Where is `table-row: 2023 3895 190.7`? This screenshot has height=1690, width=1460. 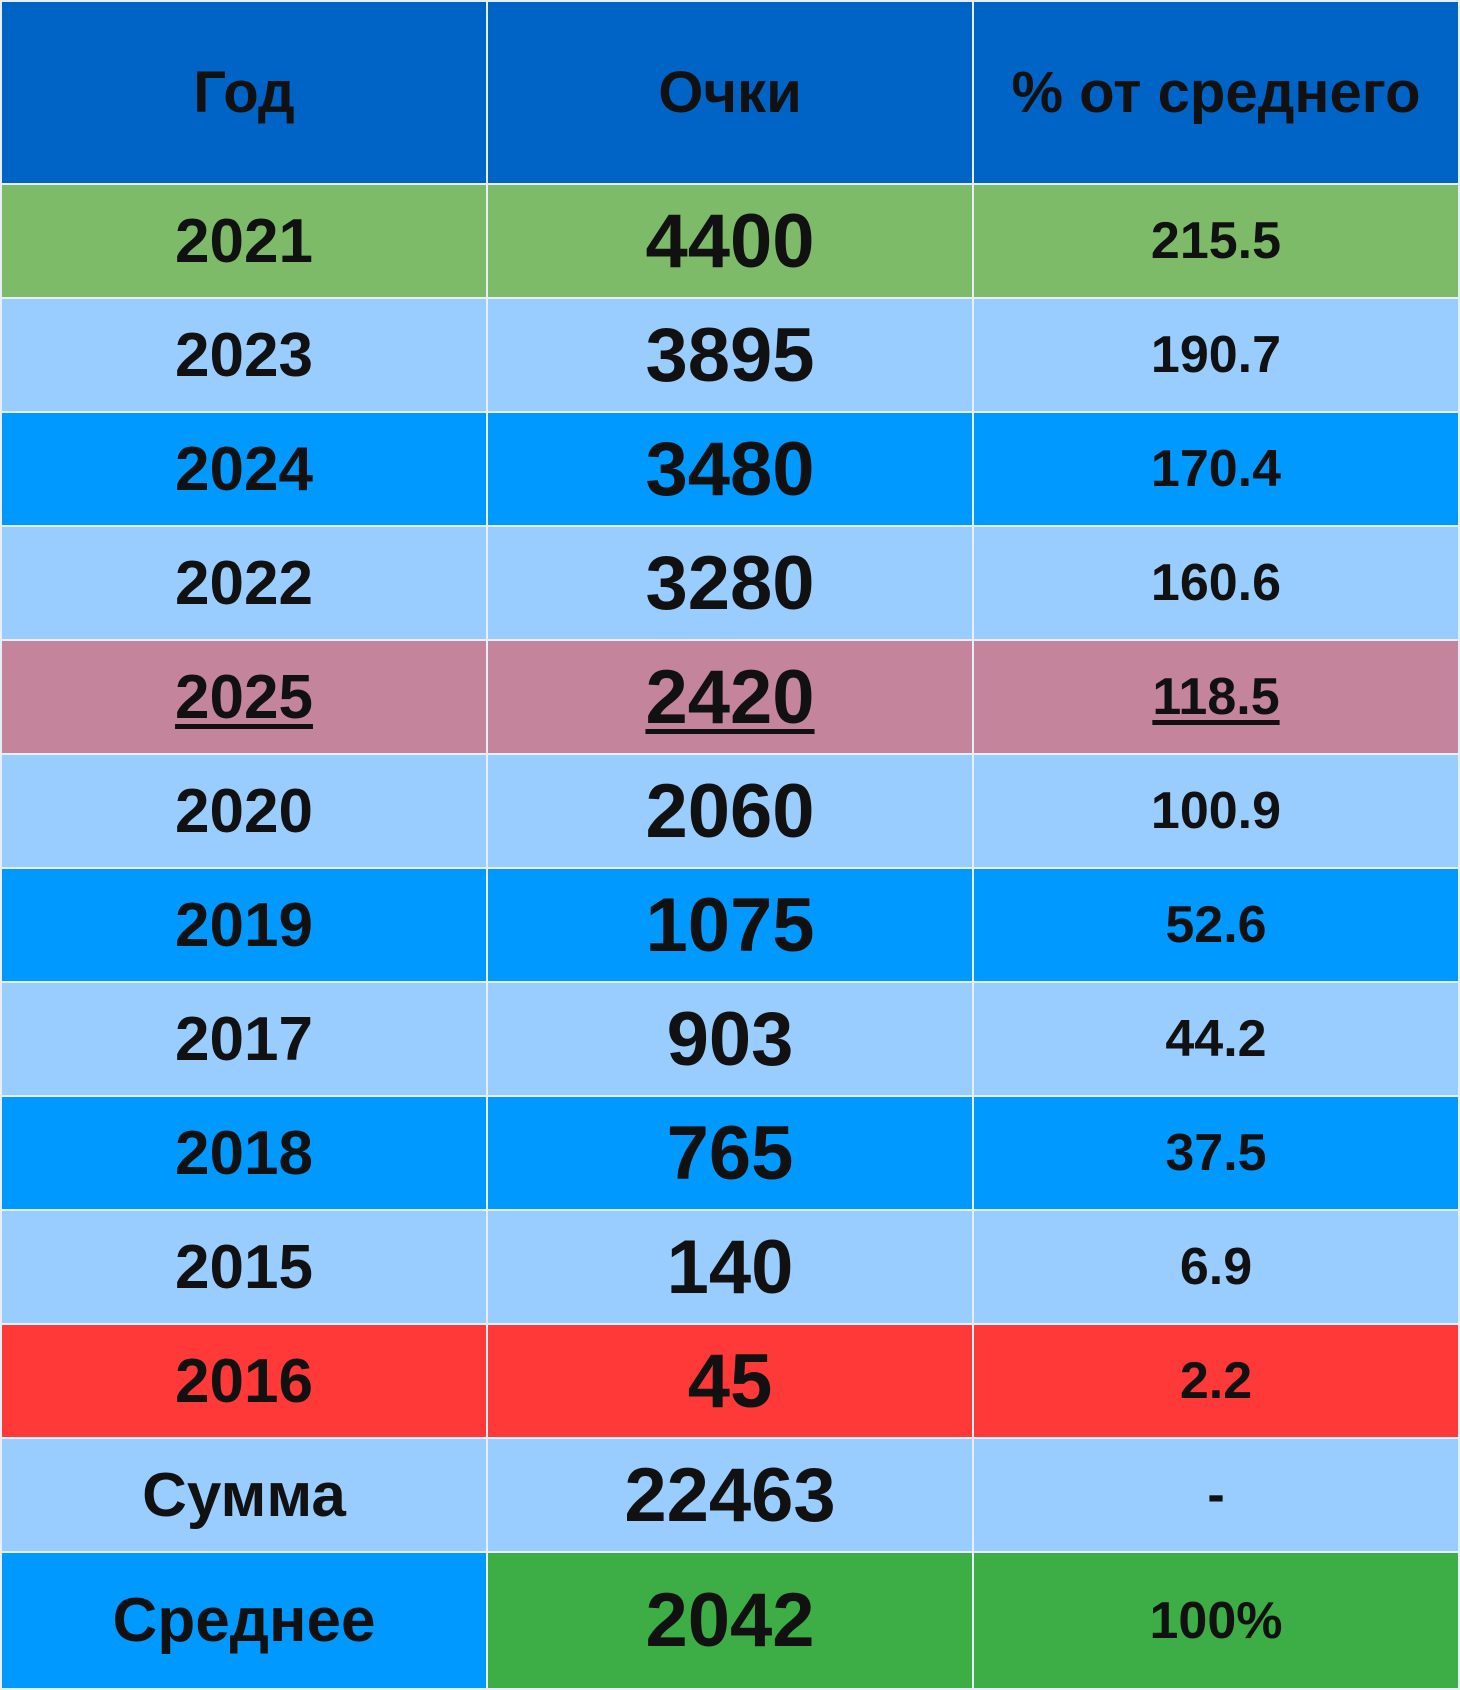
table-row: 2023 3895 190.7 is located at coordinates (730, 355).